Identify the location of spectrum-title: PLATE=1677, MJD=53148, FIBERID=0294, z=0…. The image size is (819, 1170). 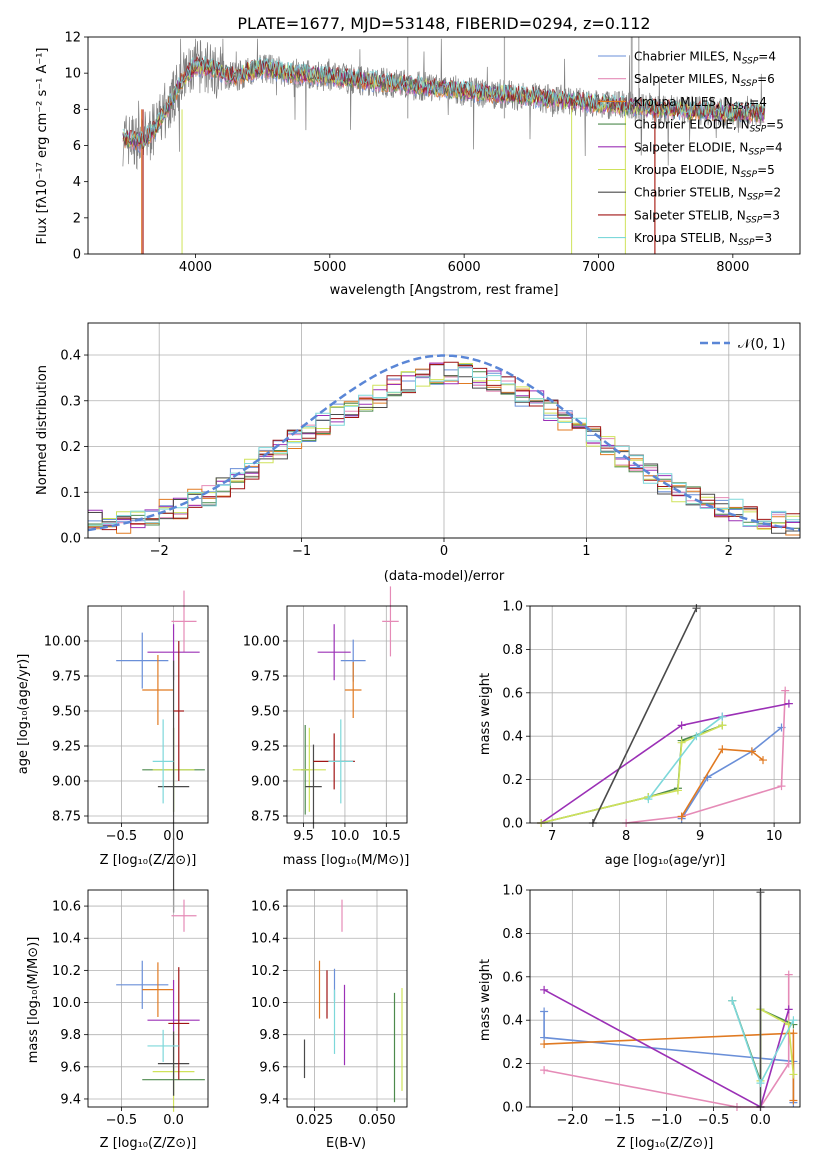
(443, 23).